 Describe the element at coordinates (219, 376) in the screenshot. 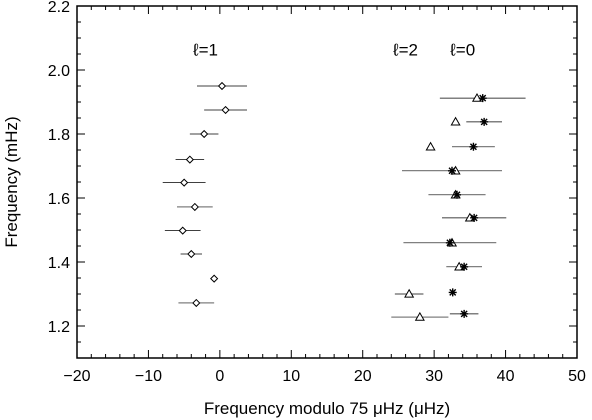

I see `x-tick-label: 0` at that location.